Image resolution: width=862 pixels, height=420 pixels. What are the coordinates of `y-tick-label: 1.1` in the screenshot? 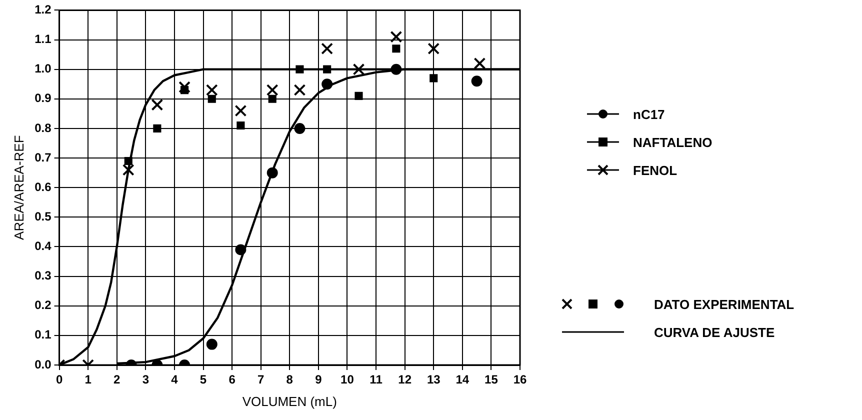 It's located at (43, 39).